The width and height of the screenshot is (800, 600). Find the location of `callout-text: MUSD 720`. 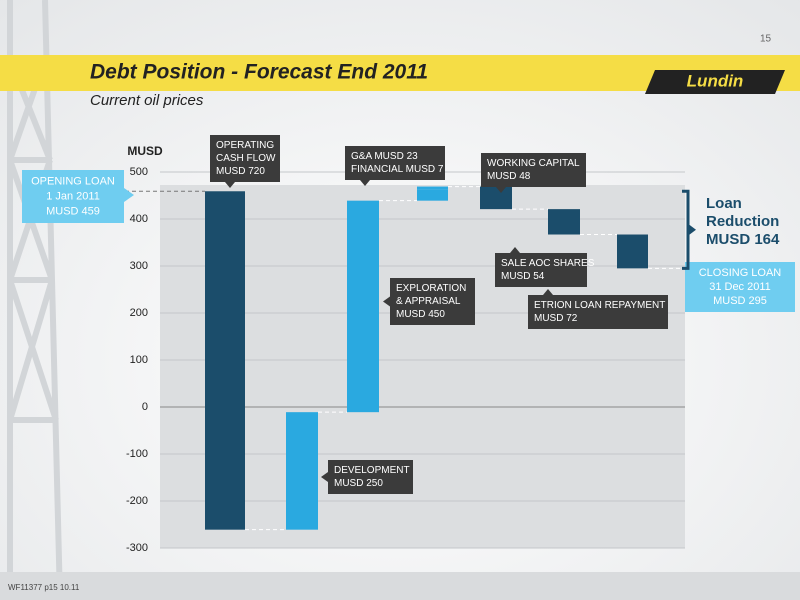

callout-text: MUSD 720 is located at coordinates (240, 171).